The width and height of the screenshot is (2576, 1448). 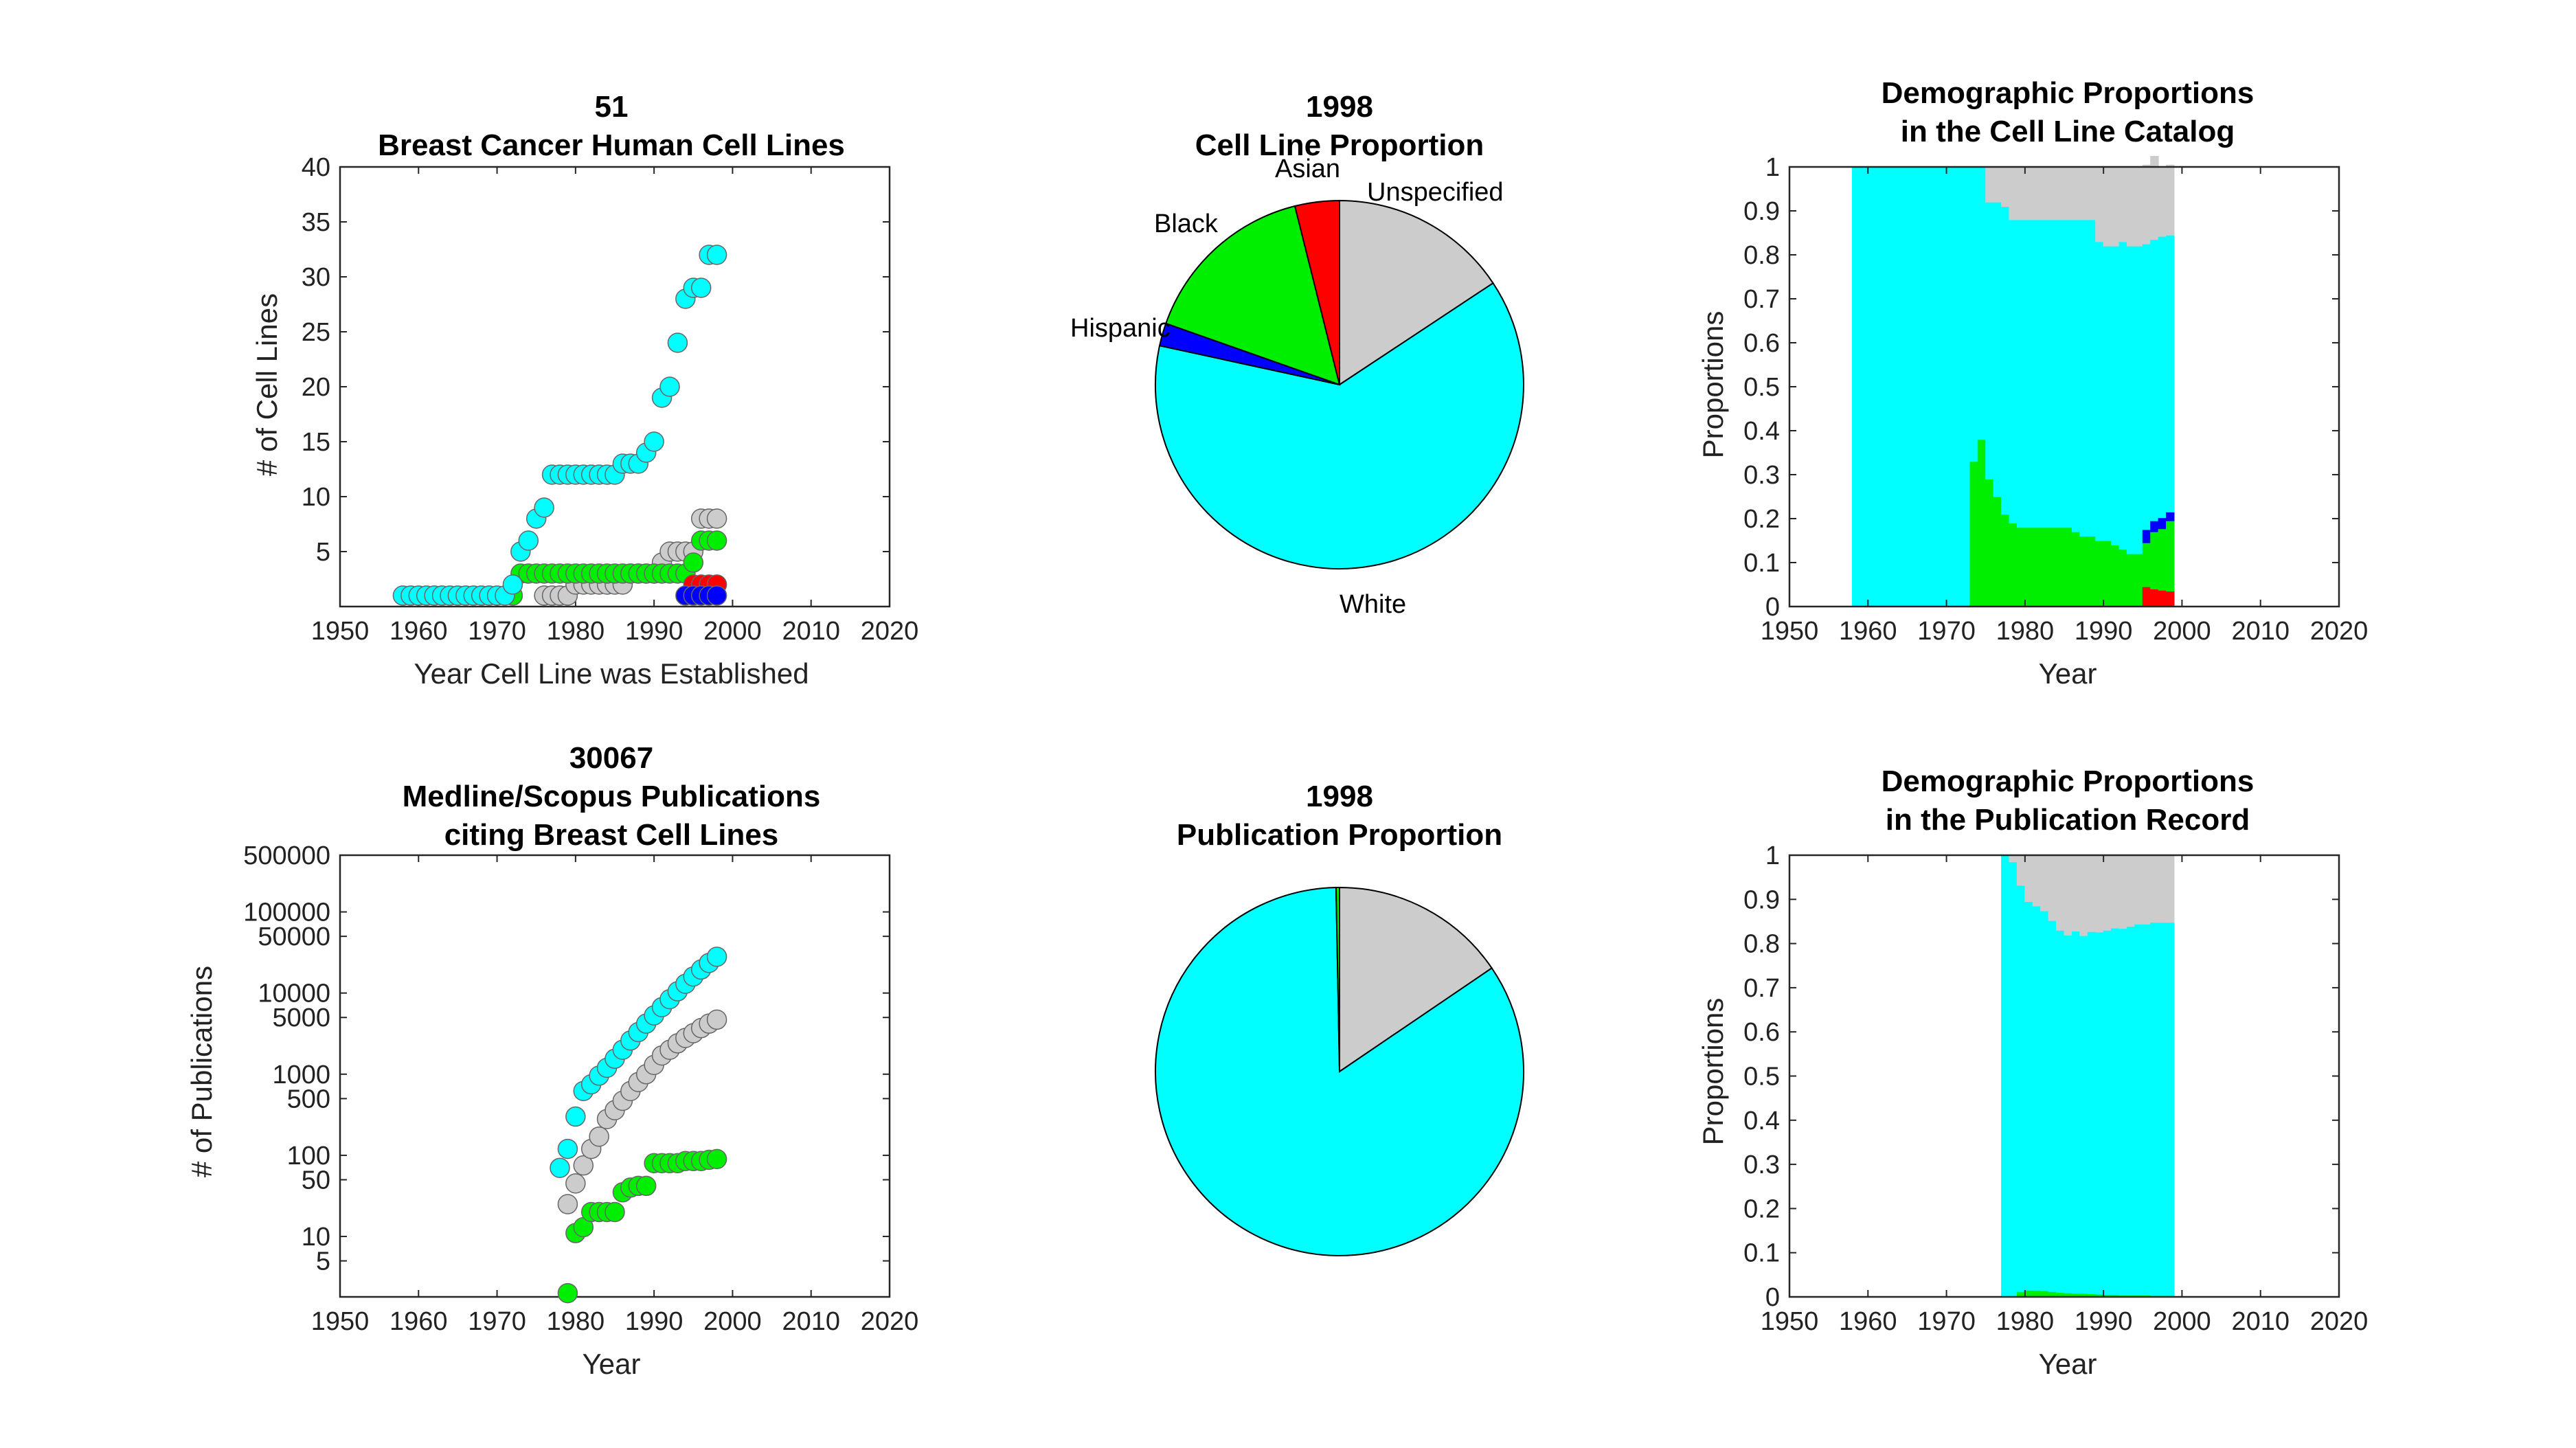 I want to click on publications-scatter-xtick-label: 1990, so click(x=654, y=1321).